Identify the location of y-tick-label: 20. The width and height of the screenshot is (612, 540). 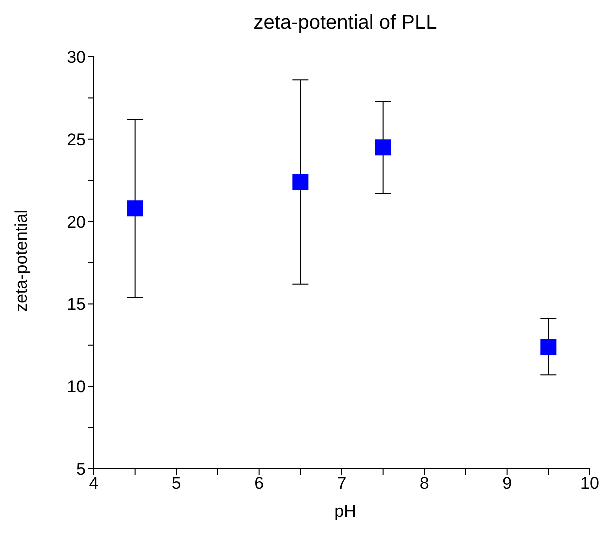
(76, 222).